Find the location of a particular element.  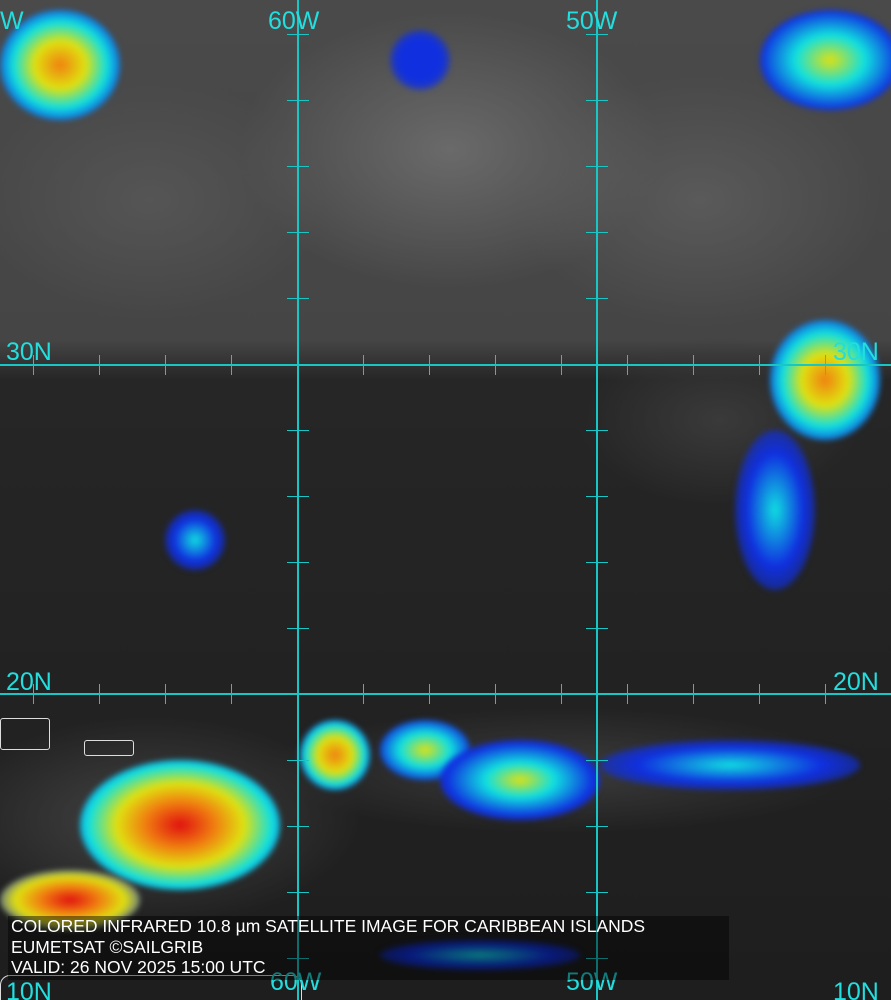

lon-label-partial: W is located at coordinates (12, 21).